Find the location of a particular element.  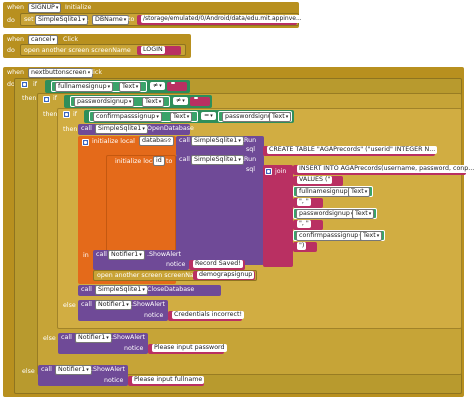

text-block-values: VALUES (" is located at coordinates (318, 181).